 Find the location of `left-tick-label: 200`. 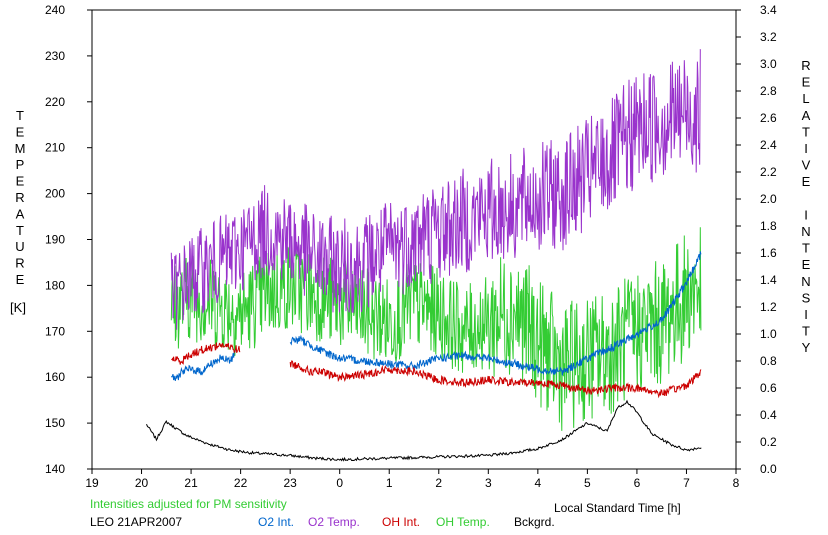

left-tick-label: 200 is located at coordinates (55, 194).